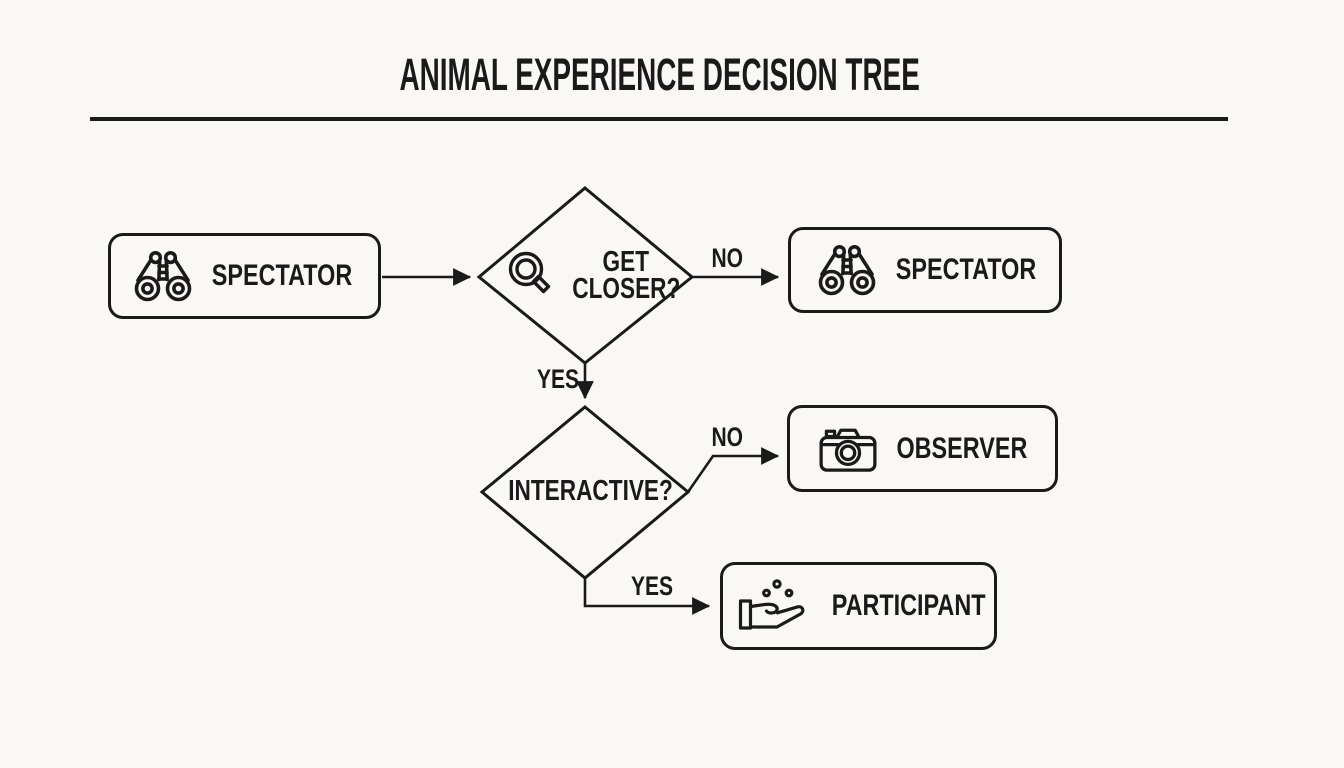  I want to click on node-result-observer: OBSERVER, so click(922, 448).